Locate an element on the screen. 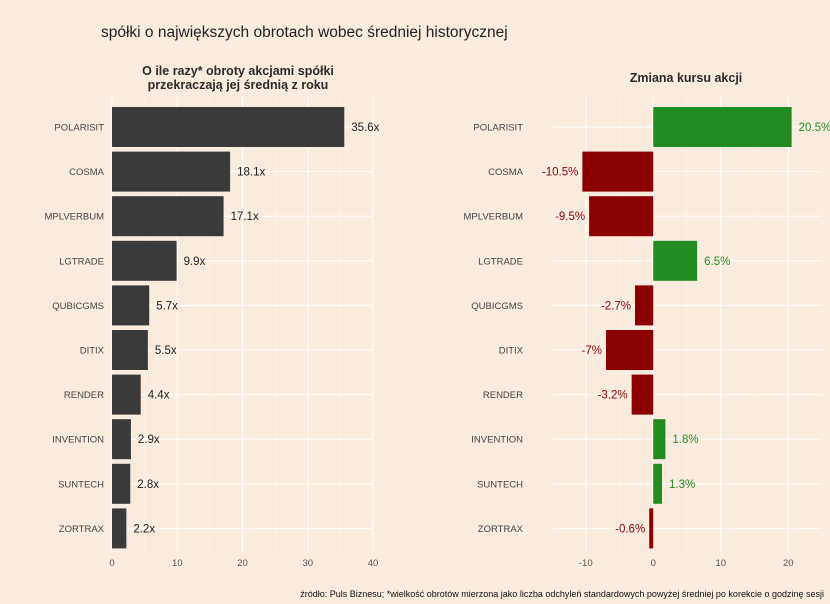  x-tick-label: 30 is located at coordinates (307, 563).